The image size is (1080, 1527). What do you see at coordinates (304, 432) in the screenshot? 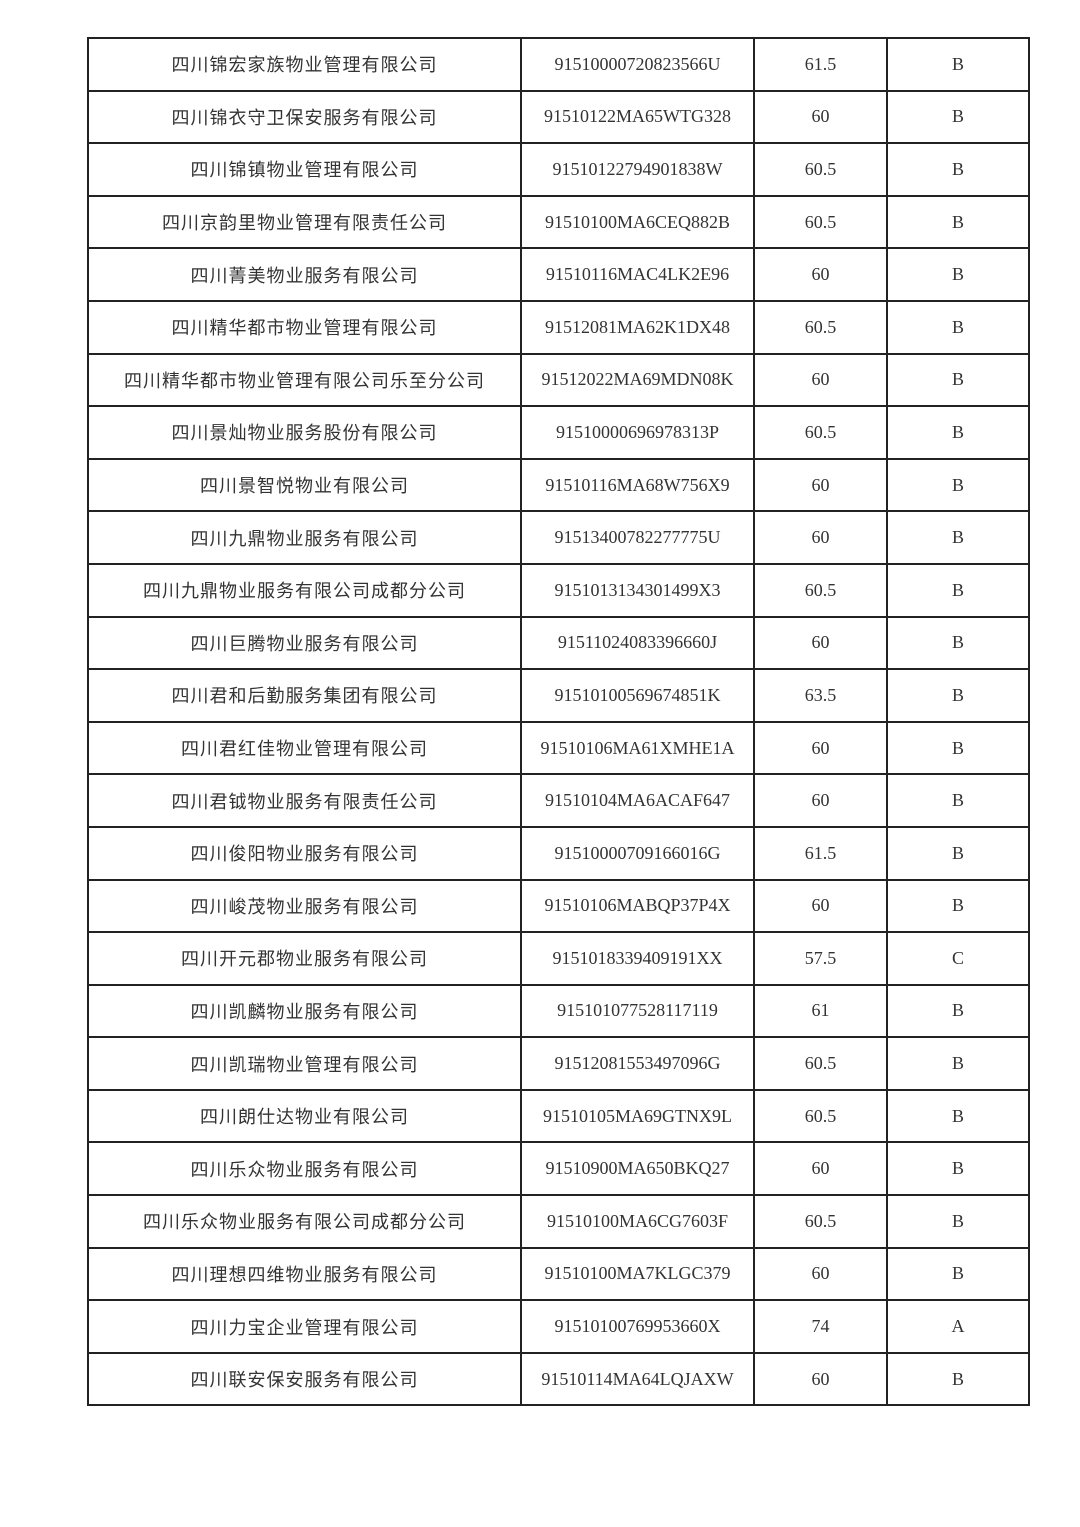
I see `company-name-cell: 四川景灿物业服务股份有限公司` at bounding box center [304, 432].